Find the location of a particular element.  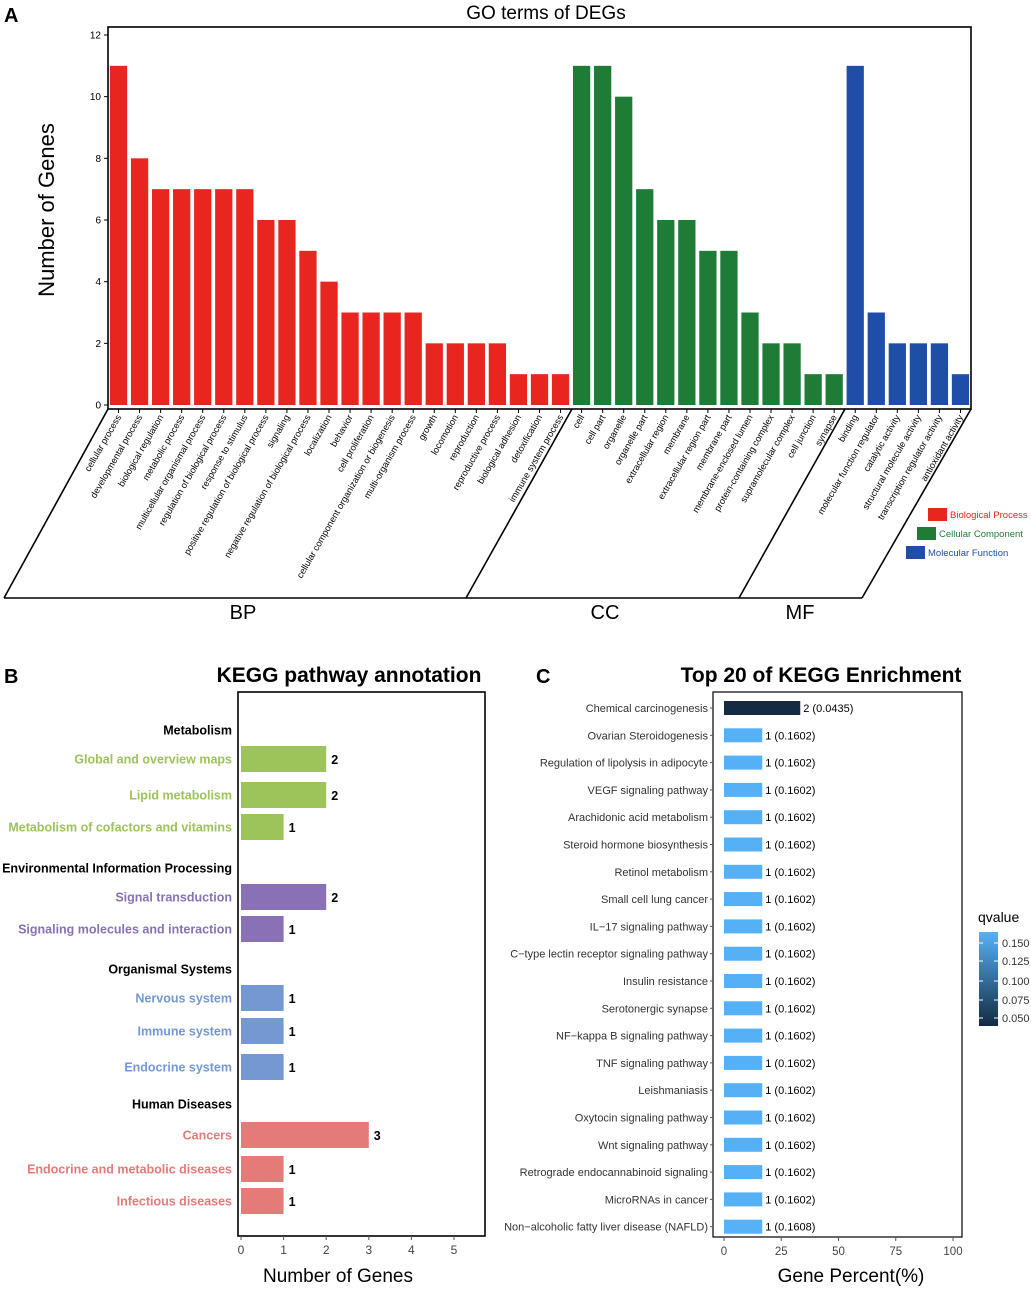

colorbar-title: qvalue is located at coordinates (998, 917).